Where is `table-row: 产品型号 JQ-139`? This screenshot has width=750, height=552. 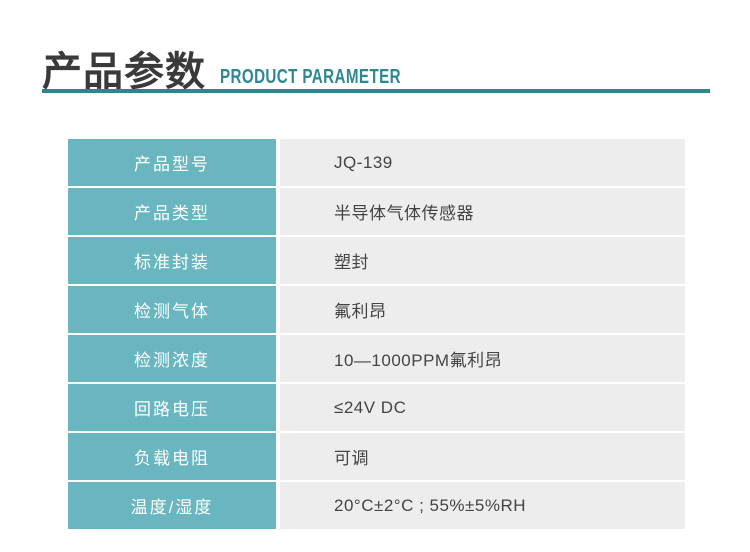
table-row: 产品型号 JQ-139 is located at coordinates (376, 162).